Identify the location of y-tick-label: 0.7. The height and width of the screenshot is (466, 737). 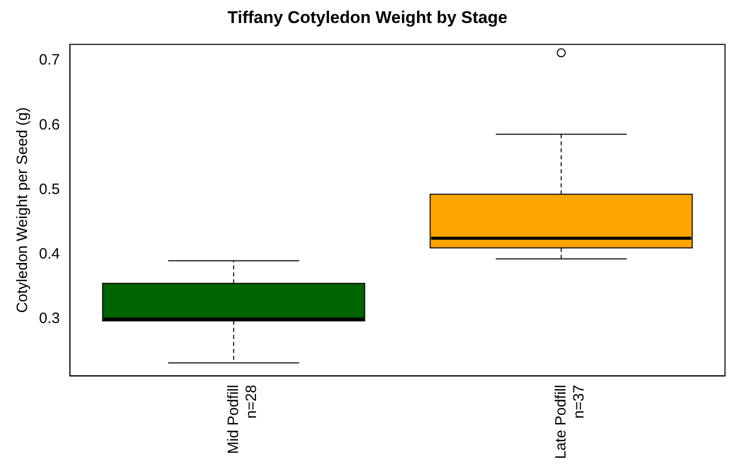
(49, 60).